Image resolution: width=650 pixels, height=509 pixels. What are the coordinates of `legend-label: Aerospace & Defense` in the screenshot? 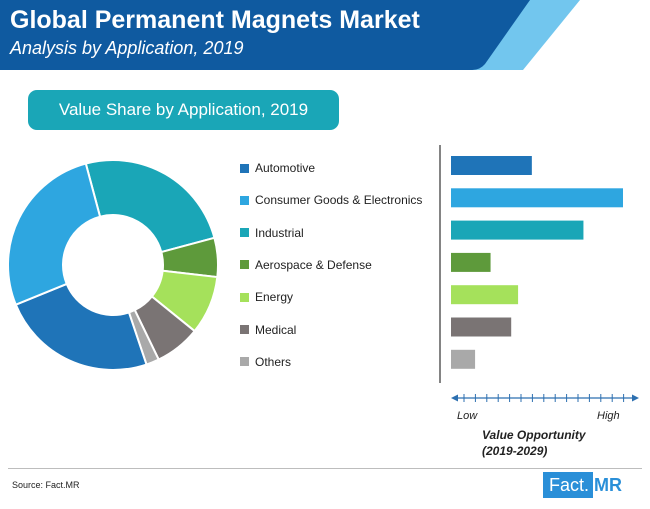 It's located at (313, 264).